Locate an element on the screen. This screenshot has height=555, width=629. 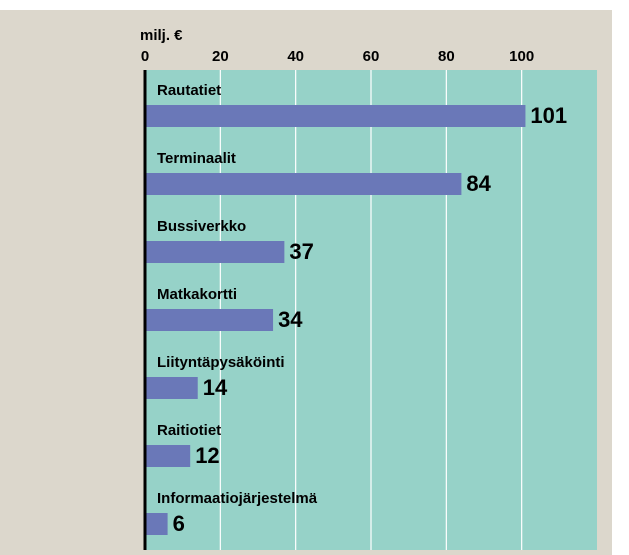
value-label: 101 is located at coordinates (548, 115).